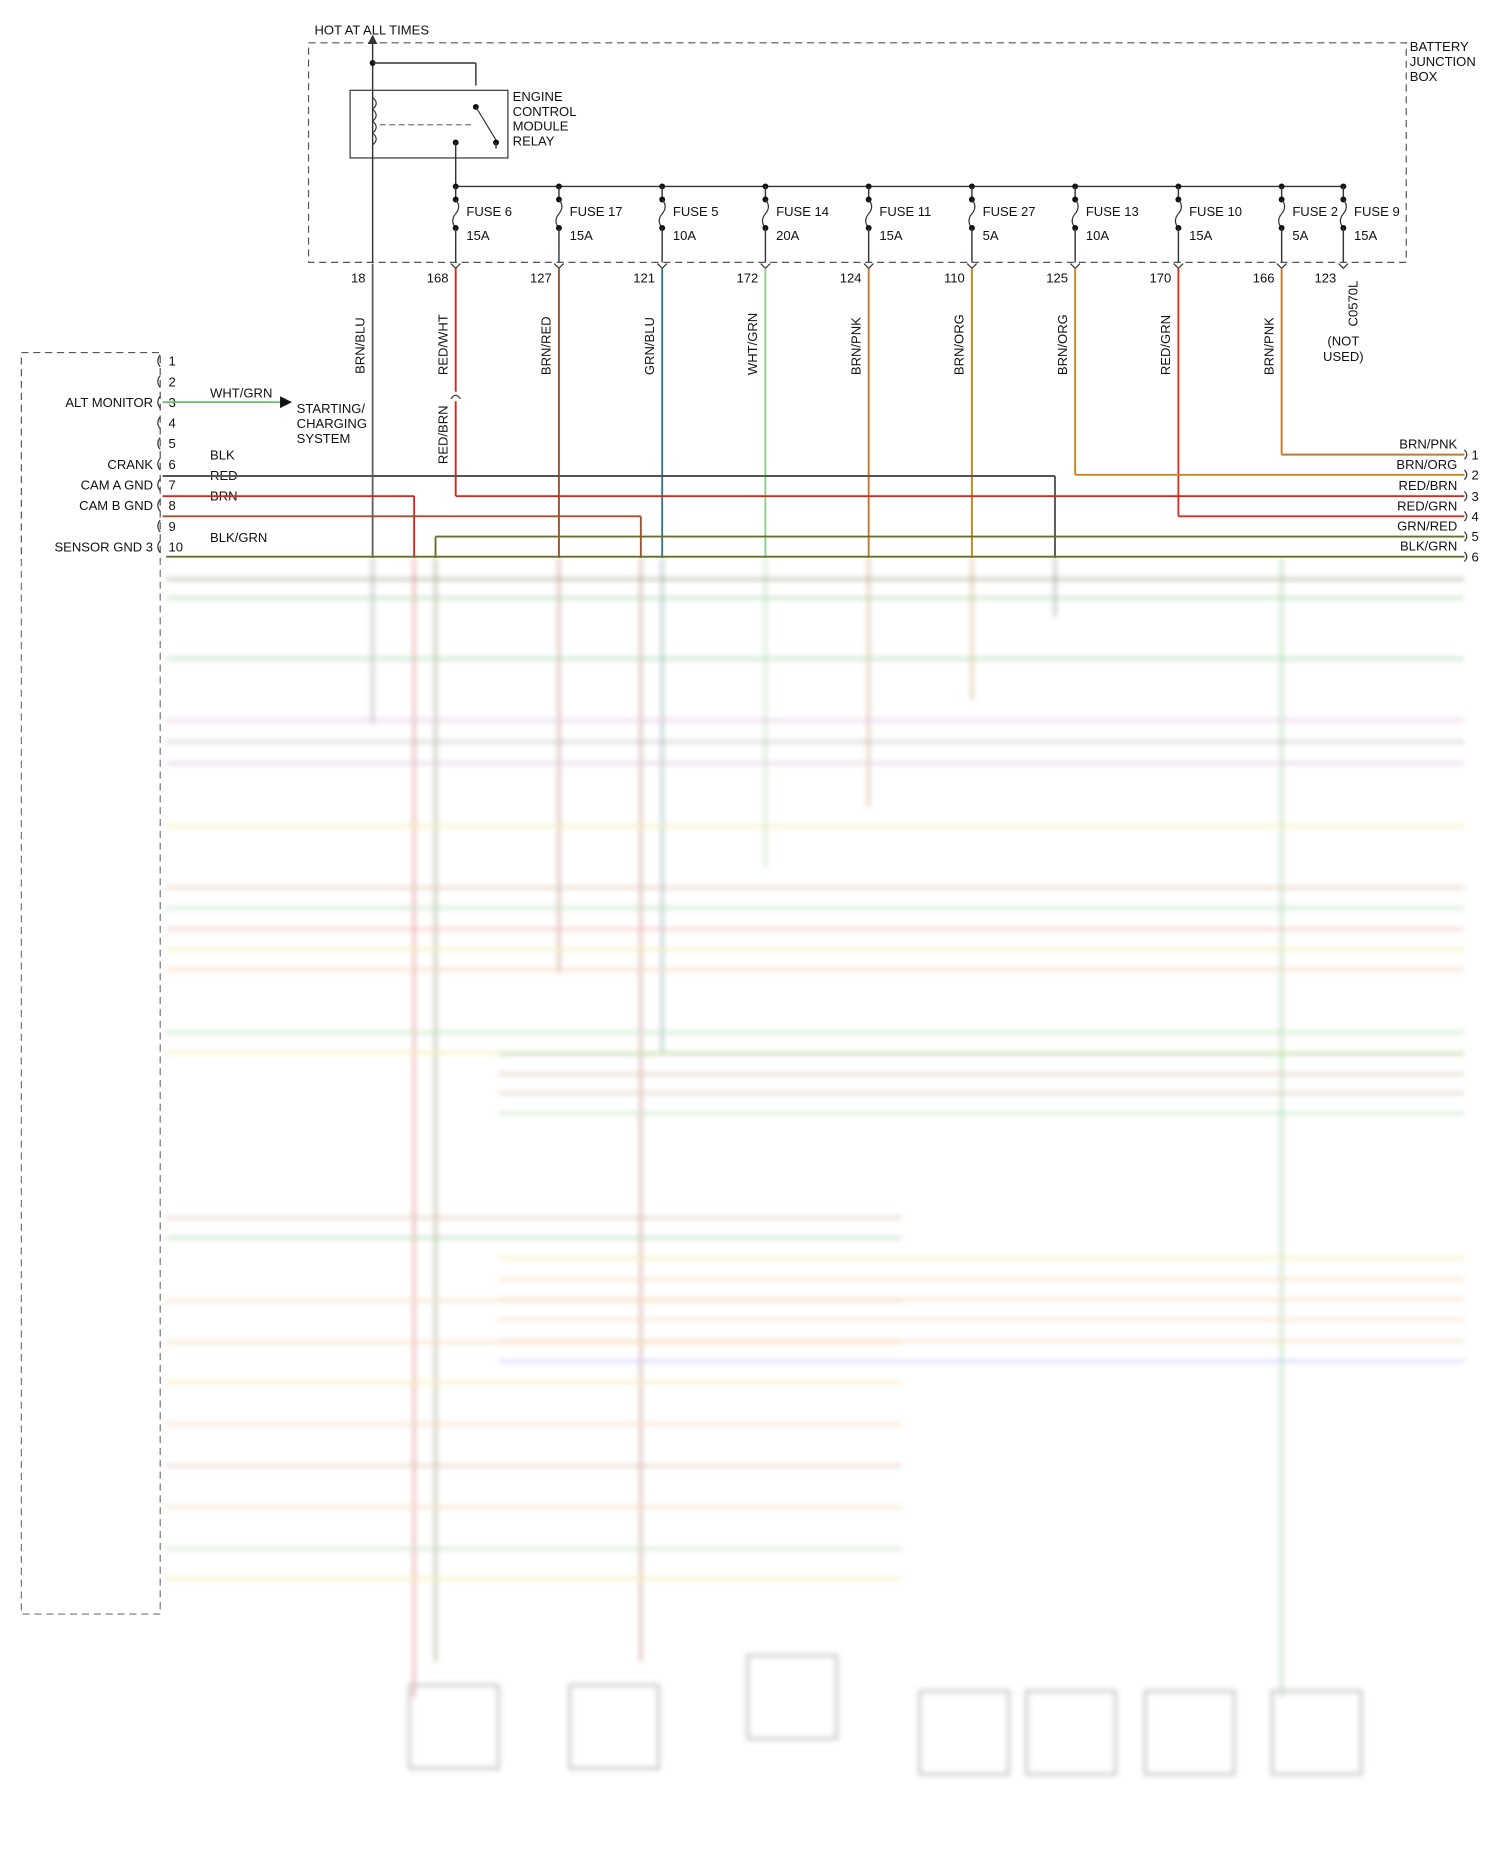 This screenshot has width=1500, height=1861. Describe the element at coordinates (455, 397) in the screenshot. I see `splice` at that location.